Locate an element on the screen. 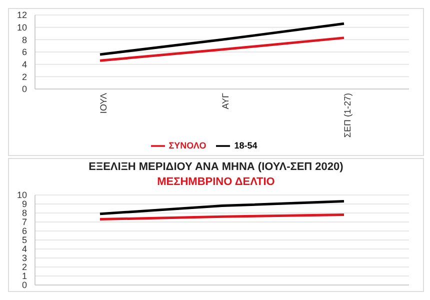  legend-label: ΣΥΝΟΛΟ is located at coordinates (187, 145).